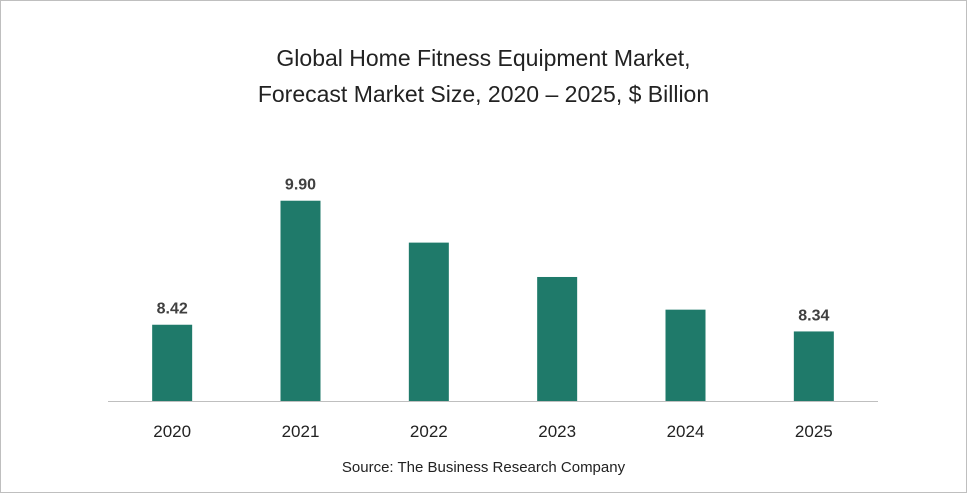  What do you see at coordinates (813, 366) in the screenshot?
I see `bar-2025` at bounding box center [813, 366].